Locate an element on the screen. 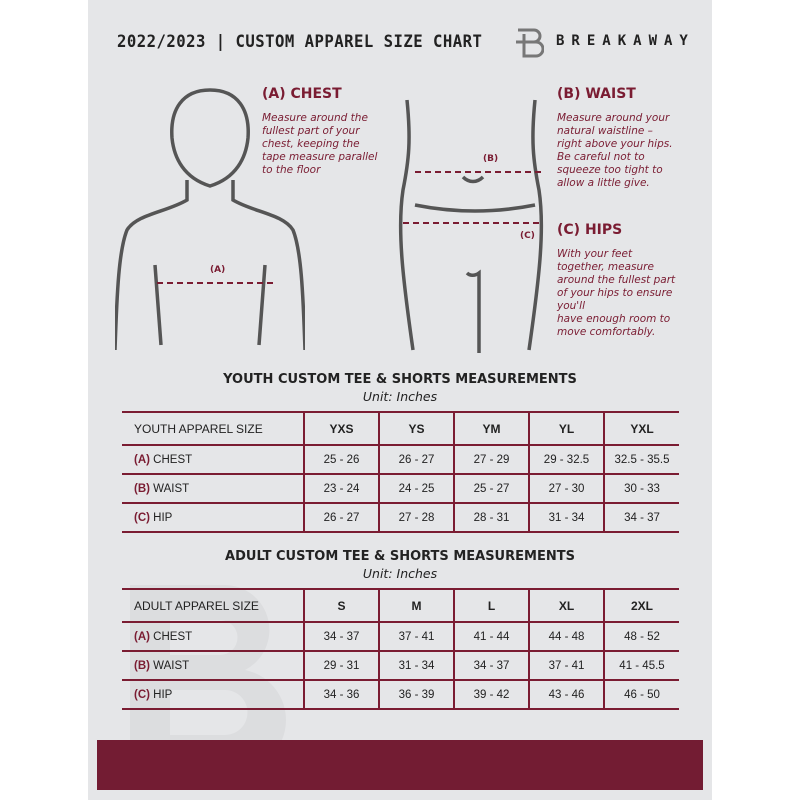 This screenshot has height=800, width=800. measurement-value: 41 - 45.5 is located at coordinates (641, 665).